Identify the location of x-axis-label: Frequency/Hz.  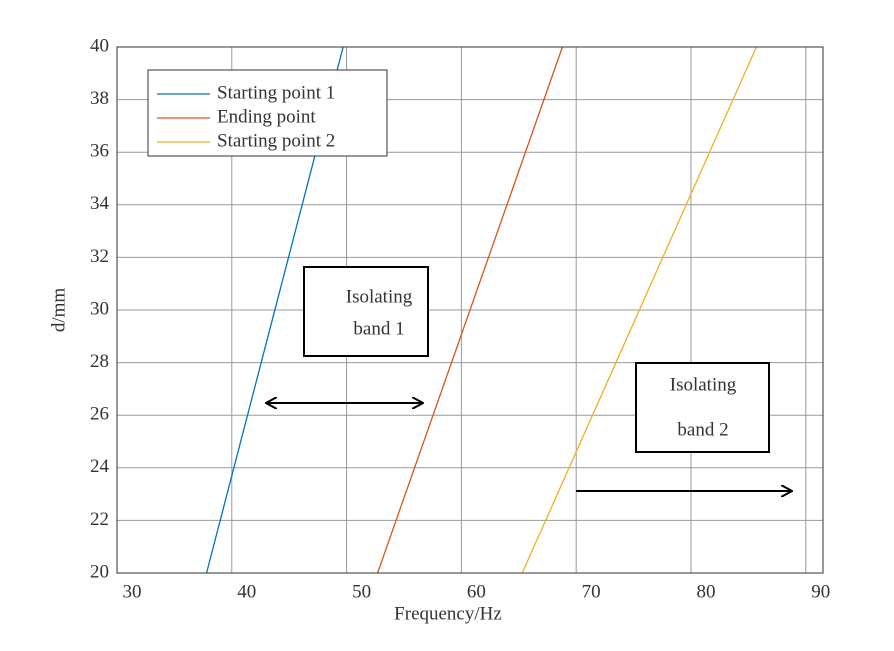
(448, 613).